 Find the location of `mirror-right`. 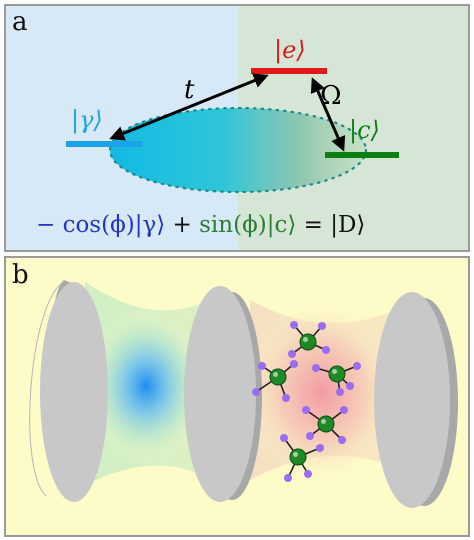

mirror-right is located at coordinates (416, 400).